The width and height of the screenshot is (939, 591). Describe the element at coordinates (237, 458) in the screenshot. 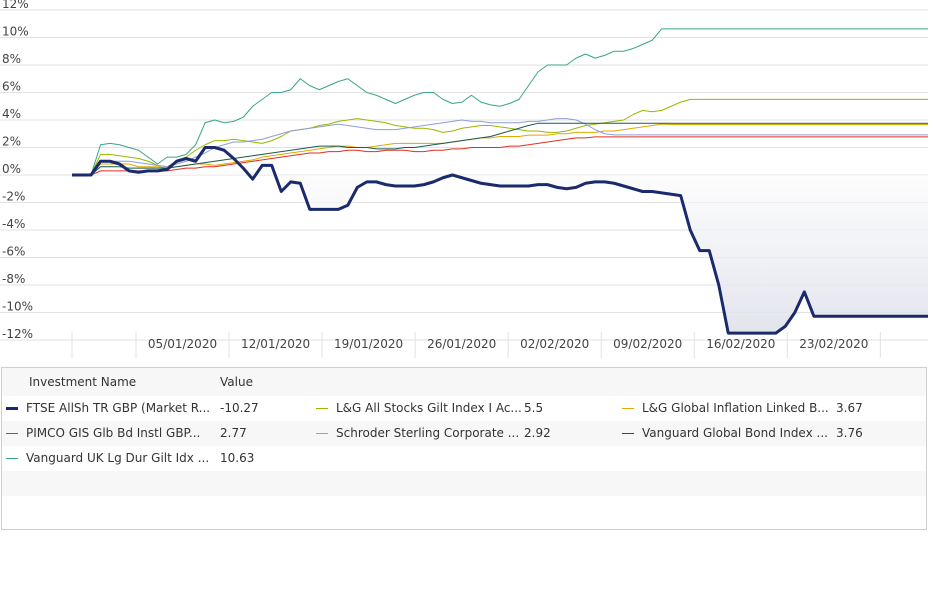

I see `legend-series-value: 10.63` at that location.